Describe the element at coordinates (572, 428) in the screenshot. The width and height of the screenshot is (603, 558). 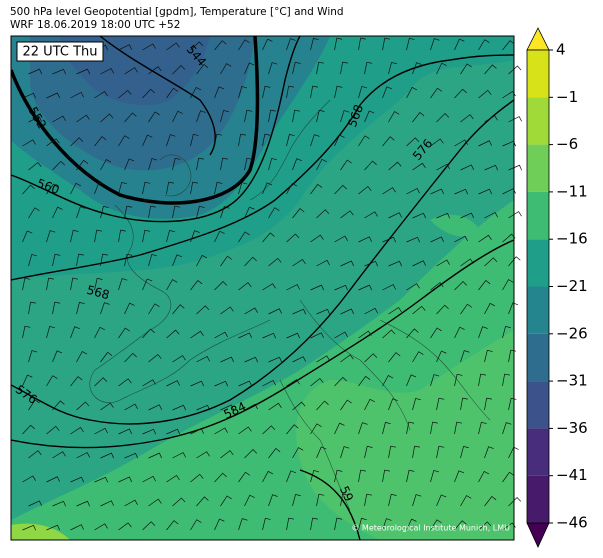
I see `colorbar-tick-label: −36` at that location.